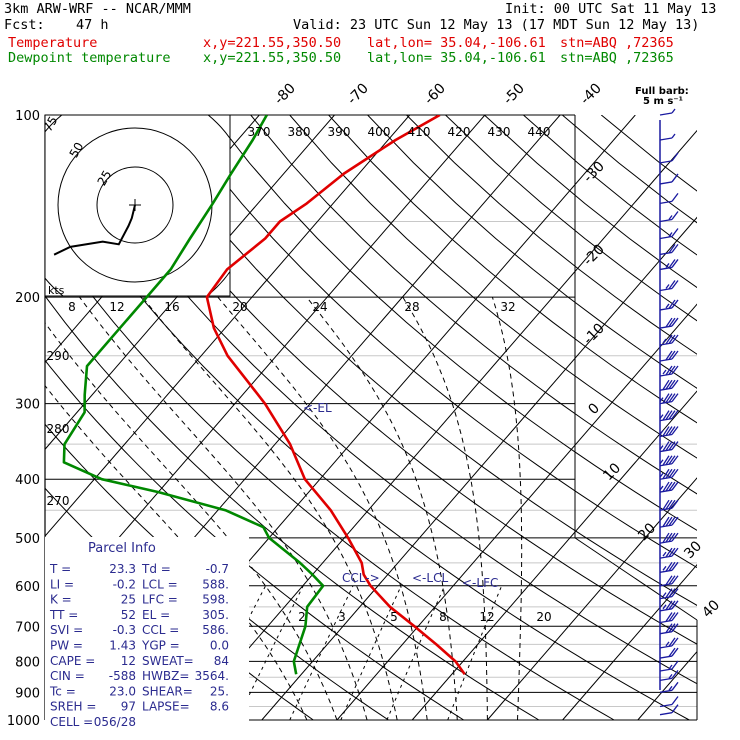 This screenshot has height=740, width=740. I want to click on hodograph-ring, so click(135, 205).